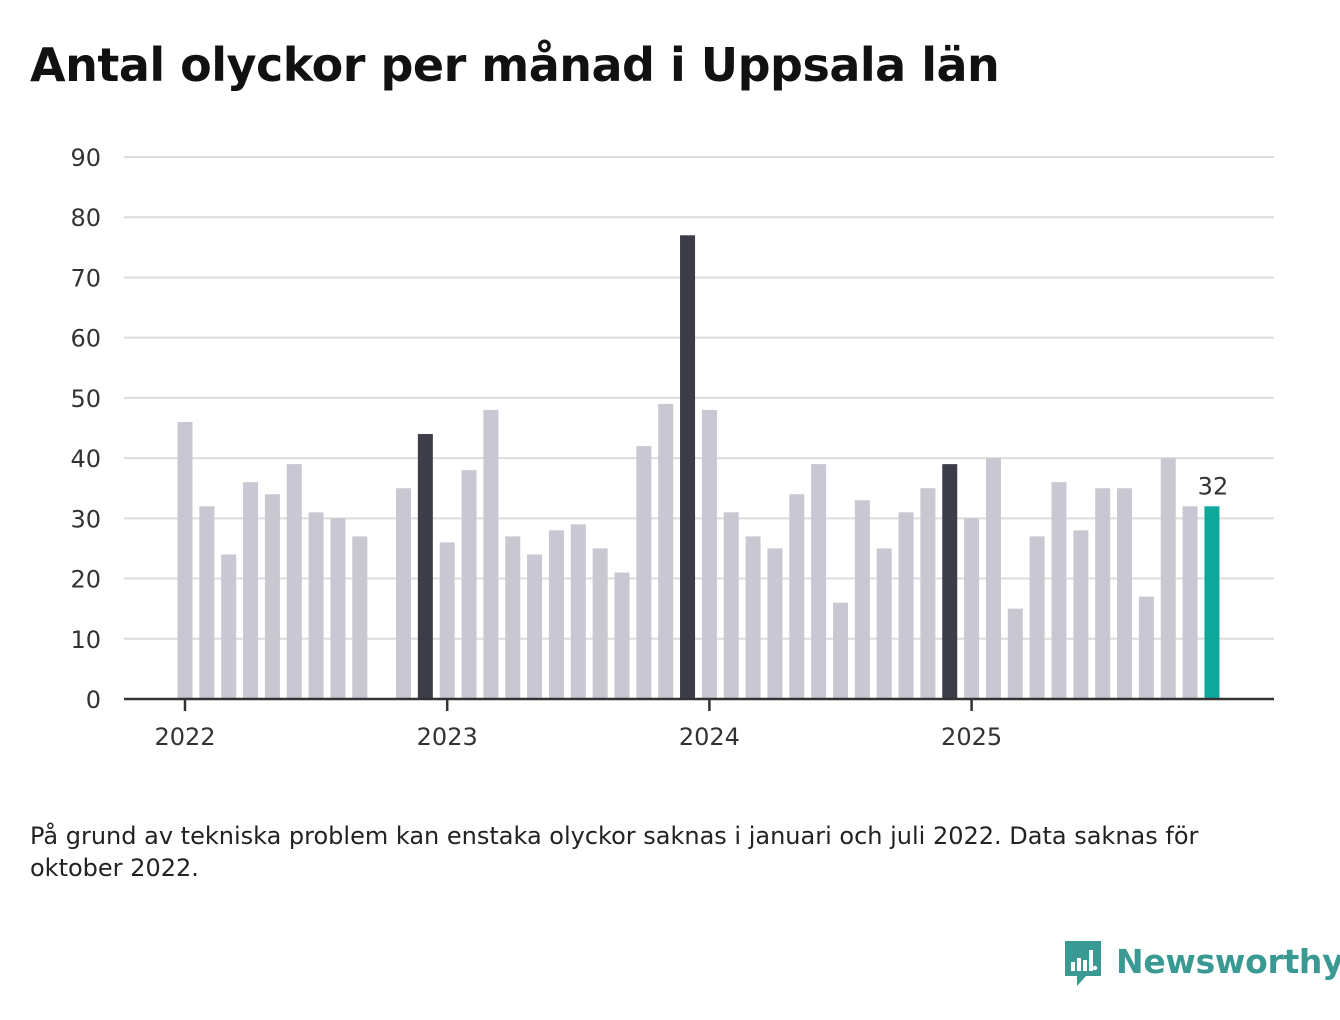 The width and height of the screenshot is (1340, 1020). Describe the element at coordinates (709, 737) in the screenshot. I see `x-tick-label: 2024` at that location.